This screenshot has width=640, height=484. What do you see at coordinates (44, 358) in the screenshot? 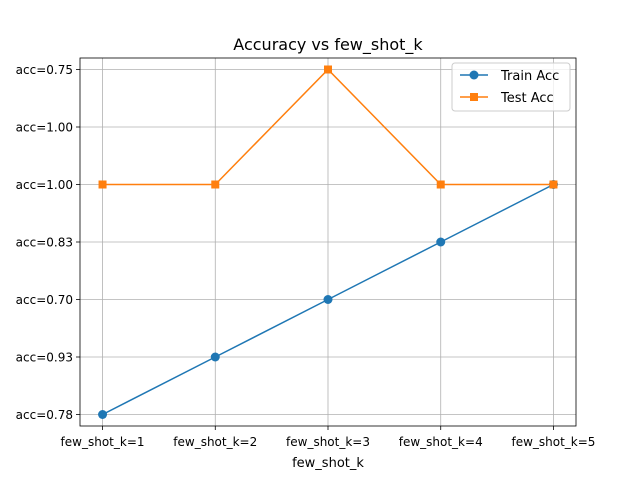
I see `y-tick-label: acc=0.93` at bounding box center [44, 358].